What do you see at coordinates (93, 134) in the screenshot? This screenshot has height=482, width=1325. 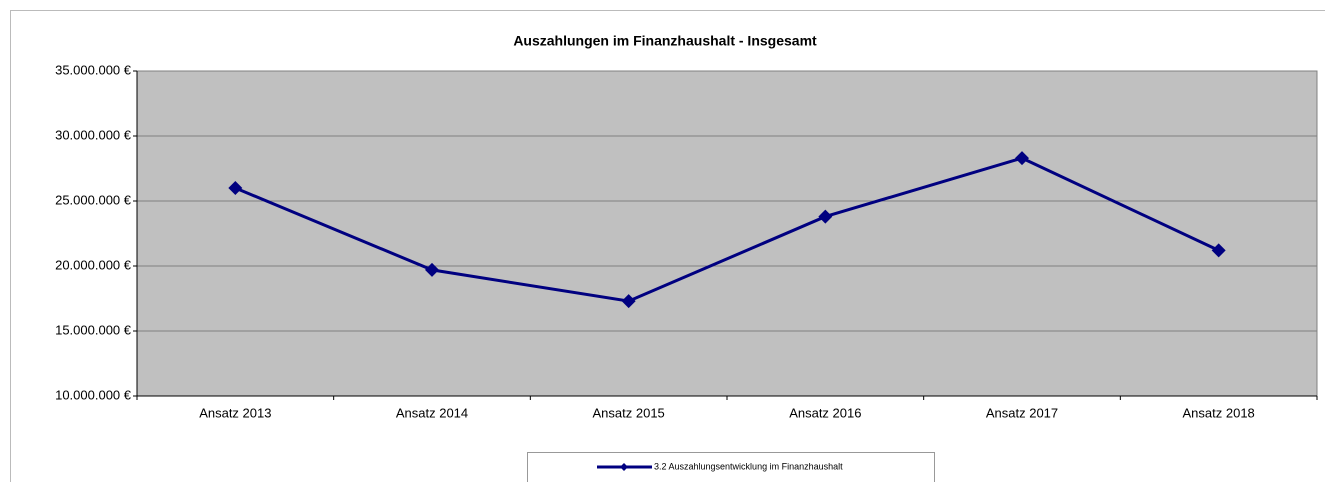 I see `y-tick-label: 30.000.000 €` at bounding box center [93, 134].